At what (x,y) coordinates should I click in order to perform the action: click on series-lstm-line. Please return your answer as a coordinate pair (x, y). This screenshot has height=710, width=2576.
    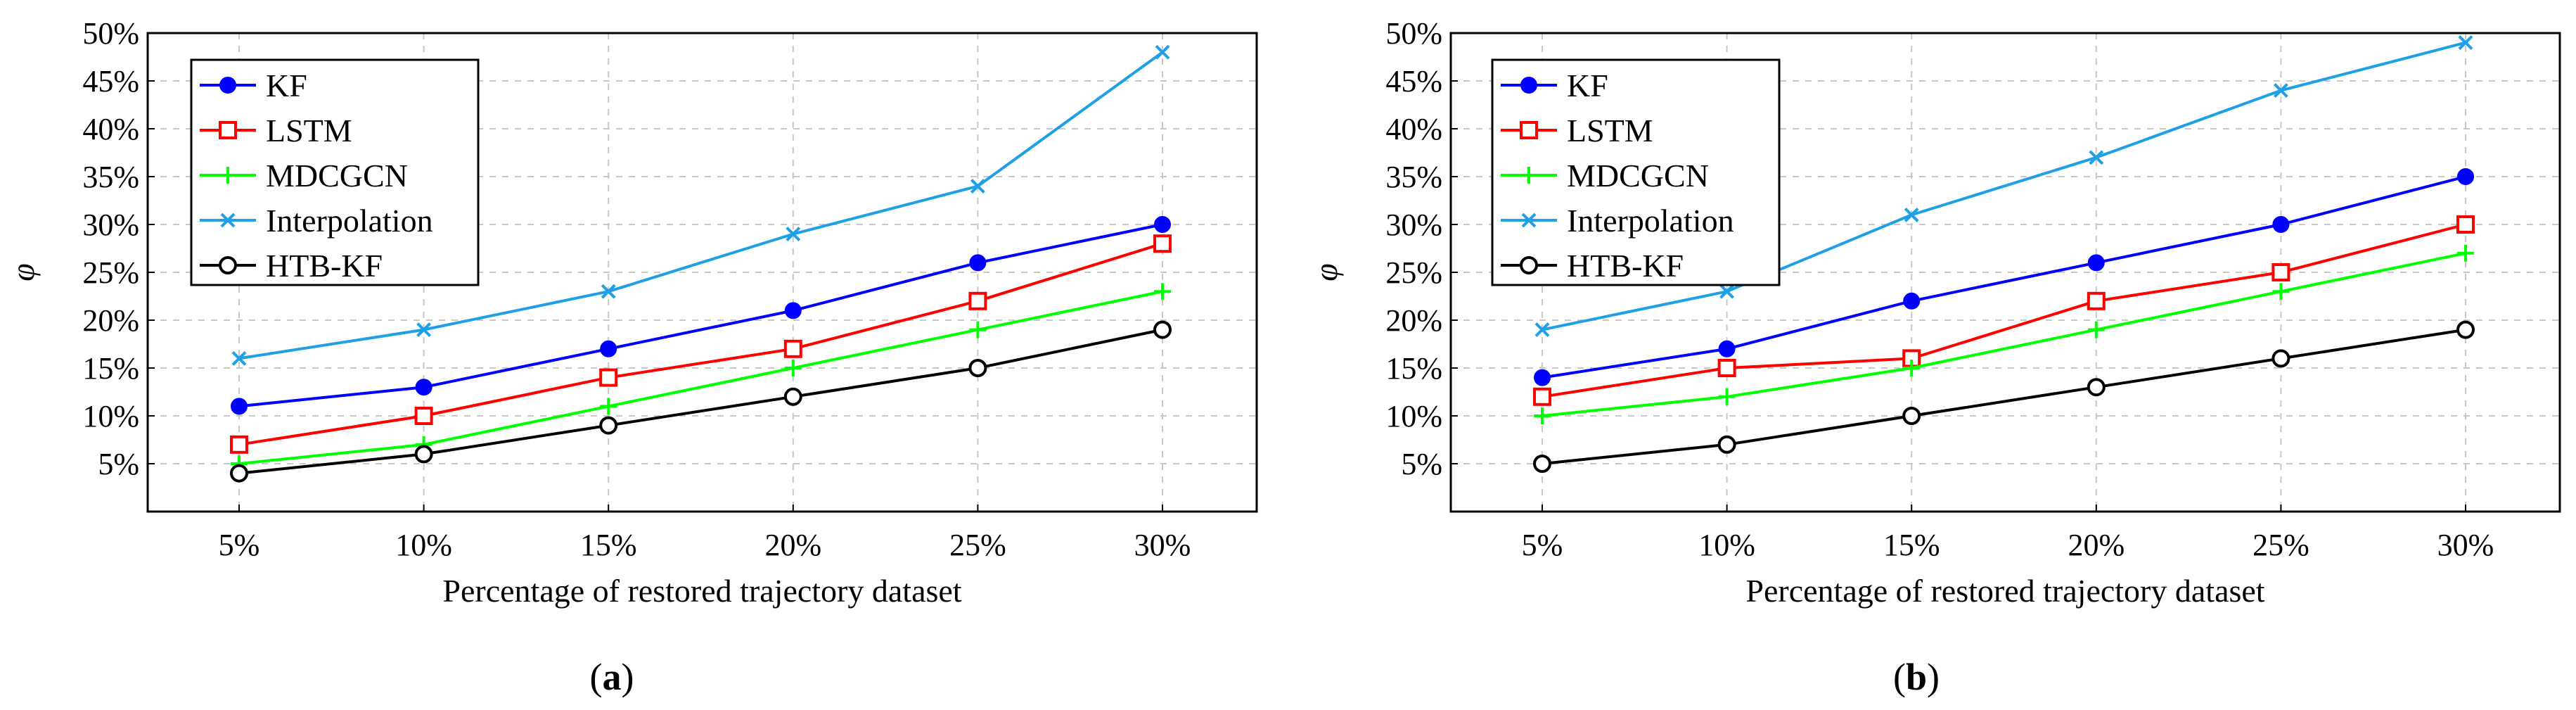
    Looking at the image, I should click on (2004, 310).